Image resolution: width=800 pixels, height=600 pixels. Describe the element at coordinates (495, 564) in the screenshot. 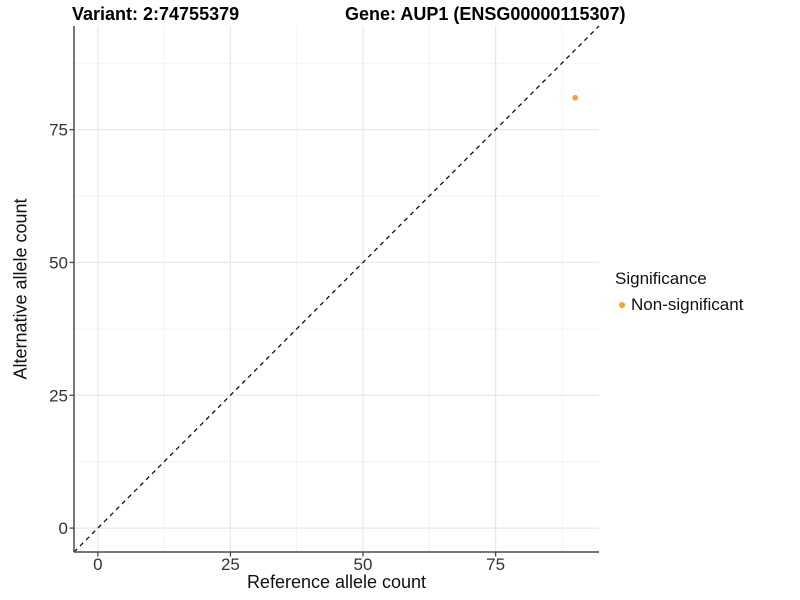

I see `x-tick-label: 75` at that location.